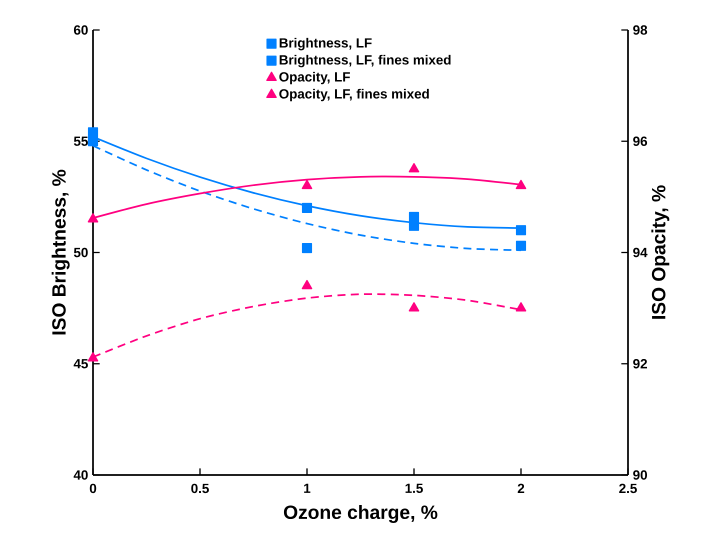 Image resolution: width=707 pixels, height=546 pixels. What do you see at coordinates (81, 253) in the screenshot?
I see `y-tick-label: 50` at bounding box center [81, 253].